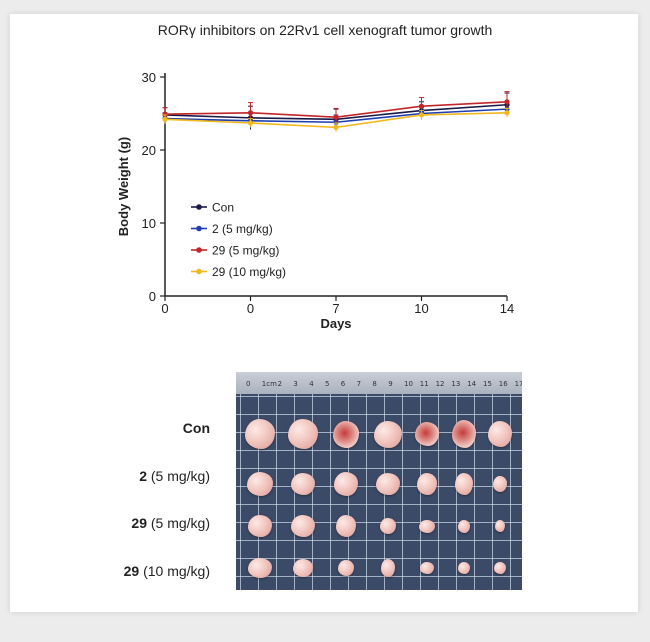  I want to click on ruler-number: 16, so click(503, 384).